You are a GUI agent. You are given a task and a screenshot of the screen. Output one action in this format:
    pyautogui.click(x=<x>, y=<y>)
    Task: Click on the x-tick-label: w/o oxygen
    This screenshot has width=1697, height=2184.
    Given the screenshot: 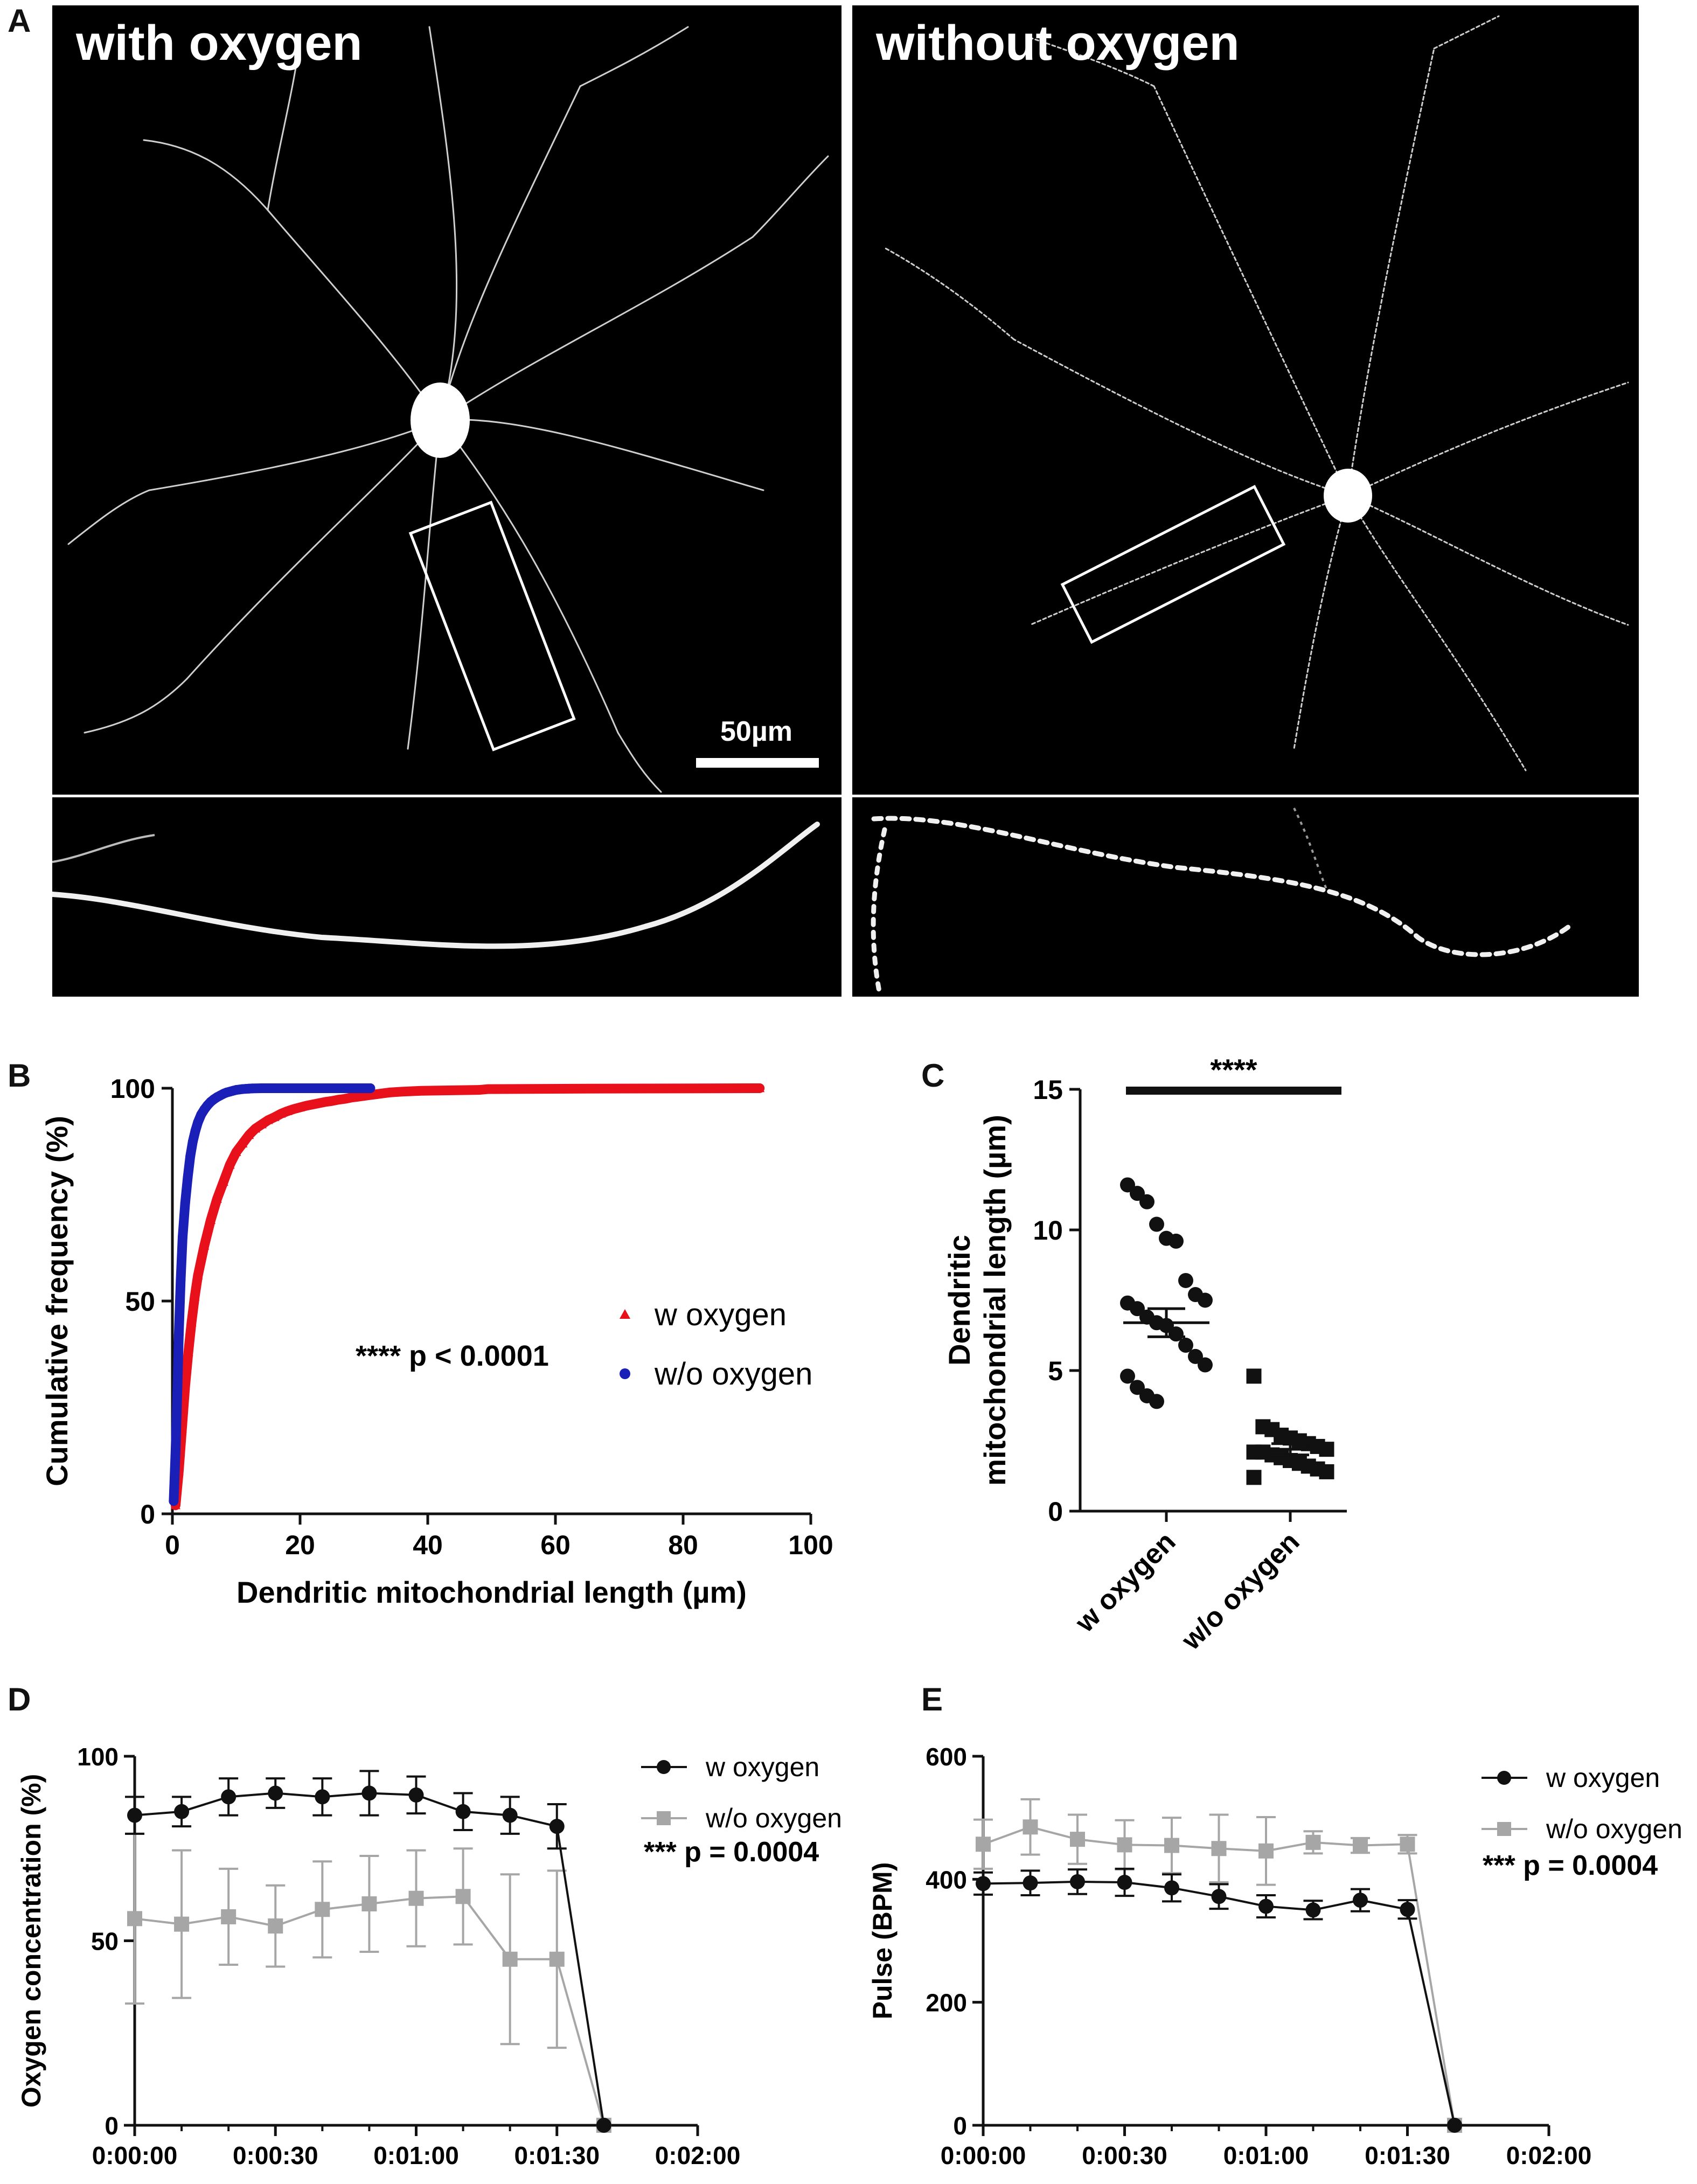 What is the action you would take?
    pyautogui.click(x=1241, y=1591)
    